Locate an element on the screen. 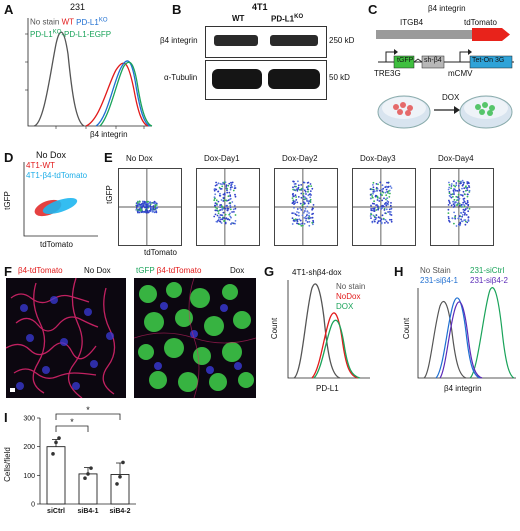 The height and width of the screenshot is (531, 520). panel-i-ylabel: Cells/field is located at coordinates (7, 464).